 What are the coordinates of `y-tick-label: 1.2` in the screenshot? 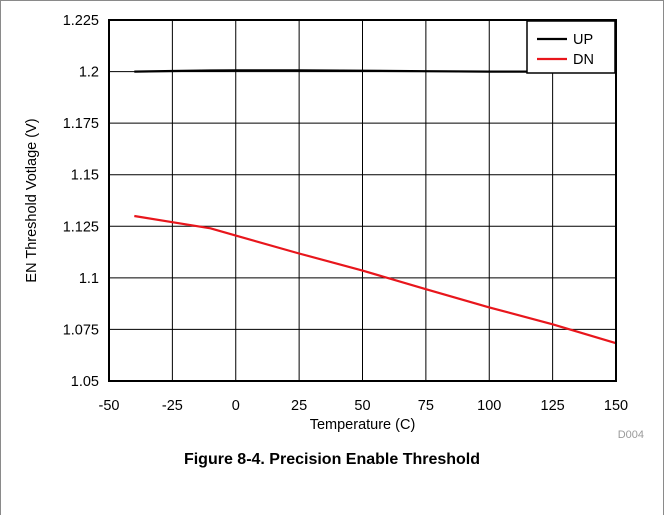 It's located at (89, 73).